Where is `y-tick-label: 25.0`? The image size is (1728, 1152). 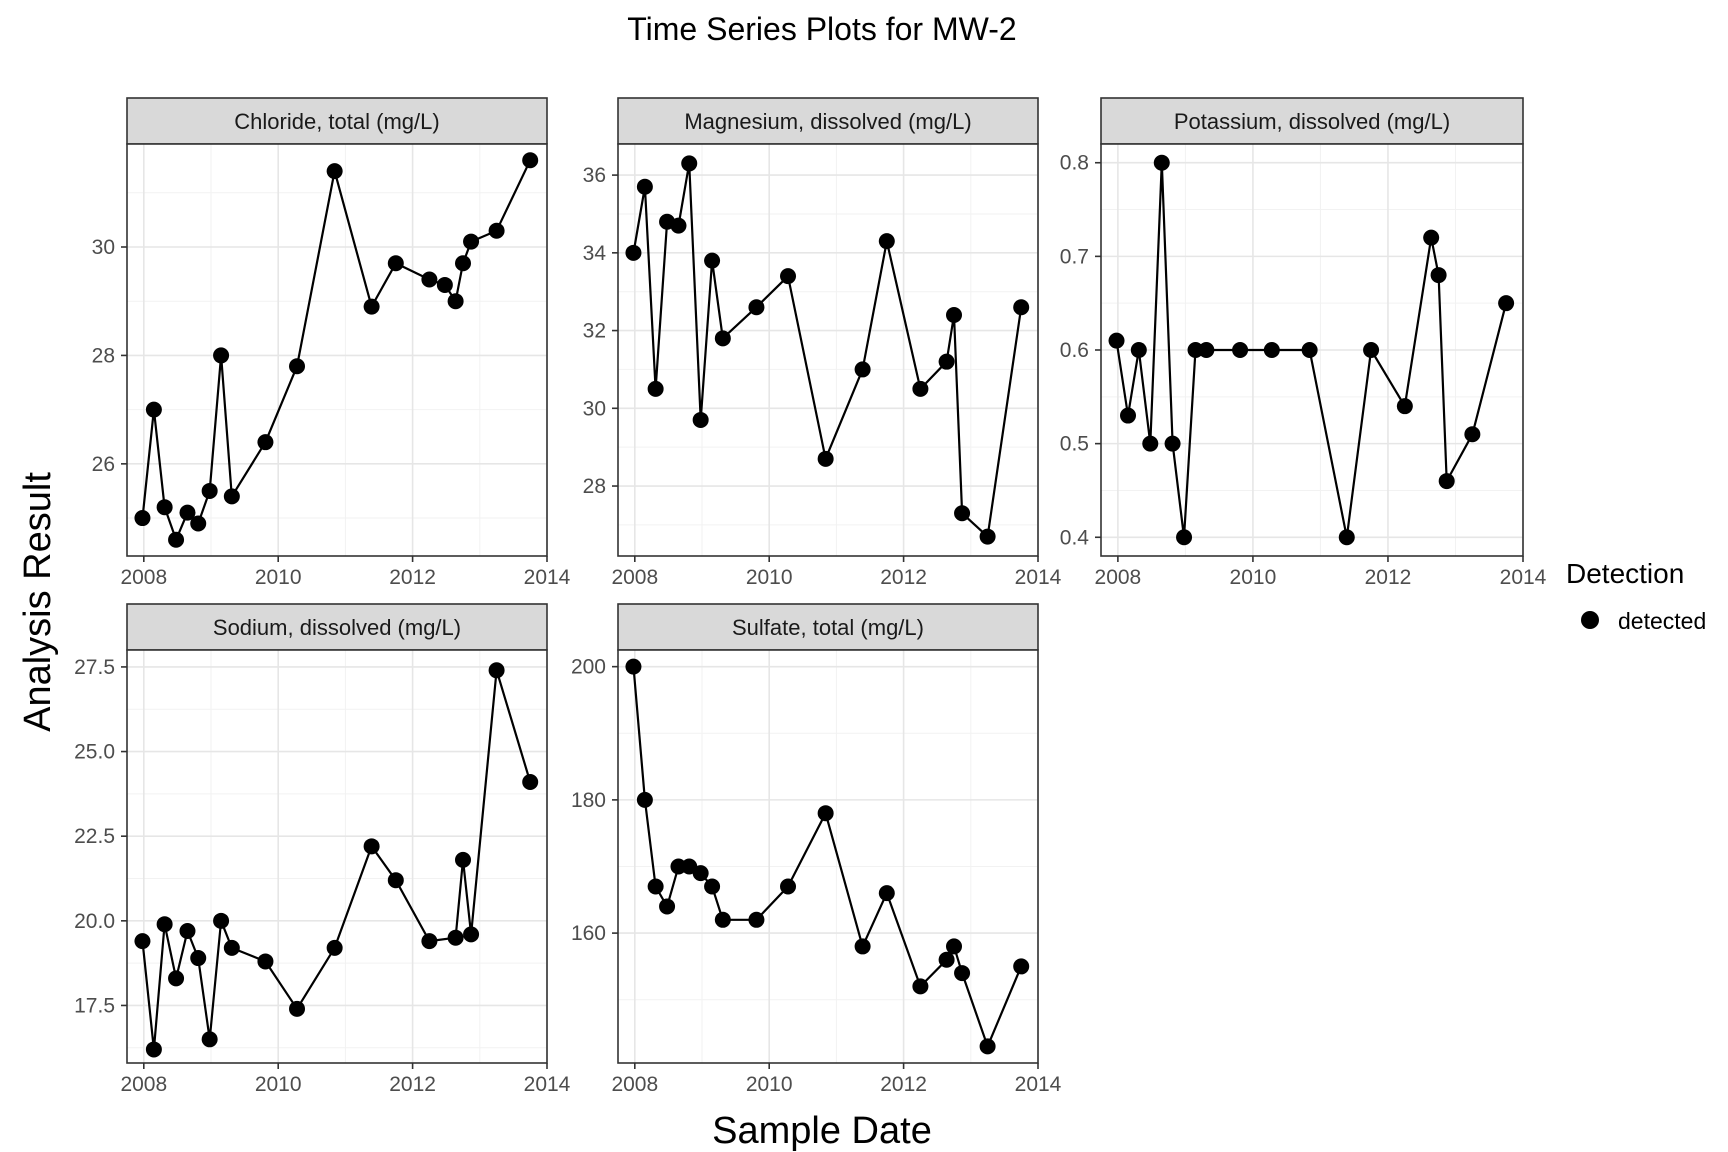
y-tick-label: 25.0 is located at coordinates (94, 752).